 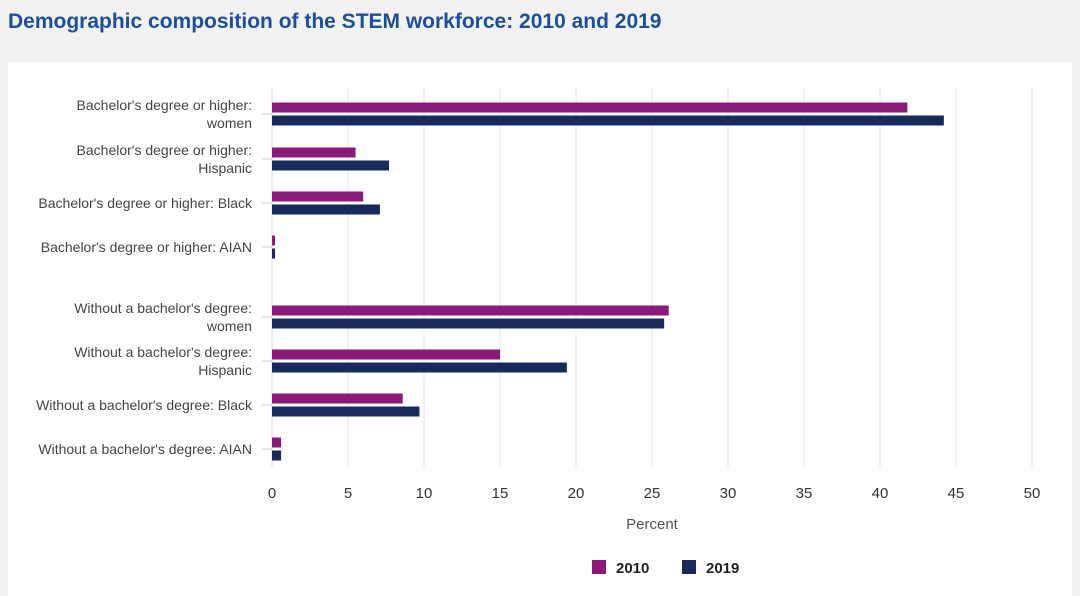 What do you see at coordinates (689, 567) in the screenshot?
I see `legend-swatch-2019` at bounding box center [689, 567].